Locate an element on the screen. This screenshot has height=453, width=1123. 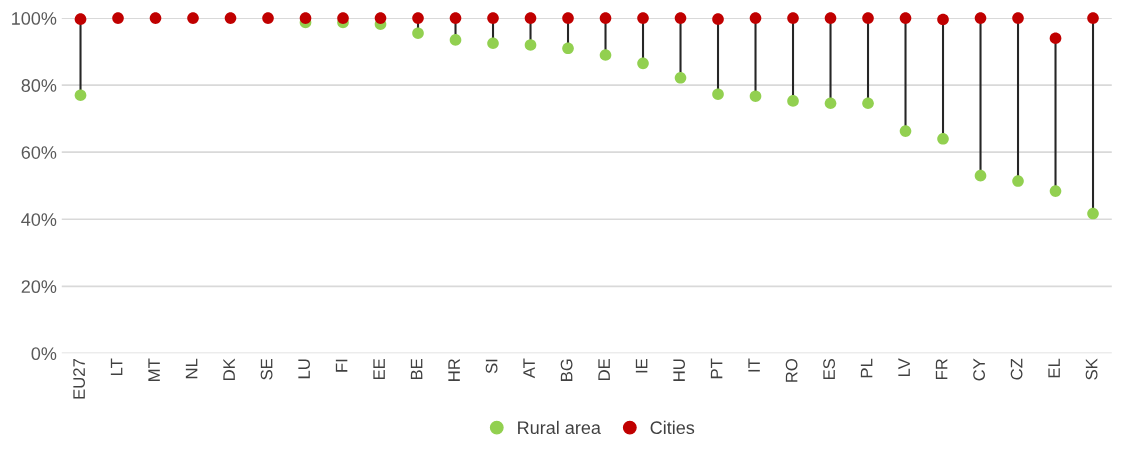
x-tick-label: FR is located at coordinates (941, 369).